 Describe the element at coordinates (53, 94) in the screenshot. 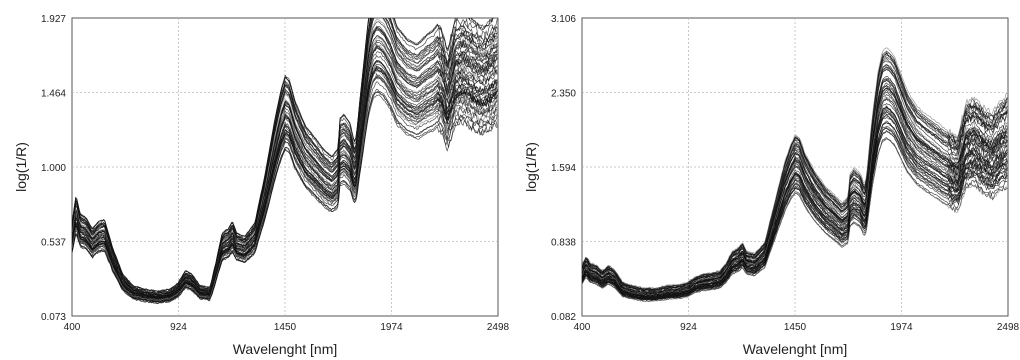

I see `y-tick-label: 1.464` at that location.